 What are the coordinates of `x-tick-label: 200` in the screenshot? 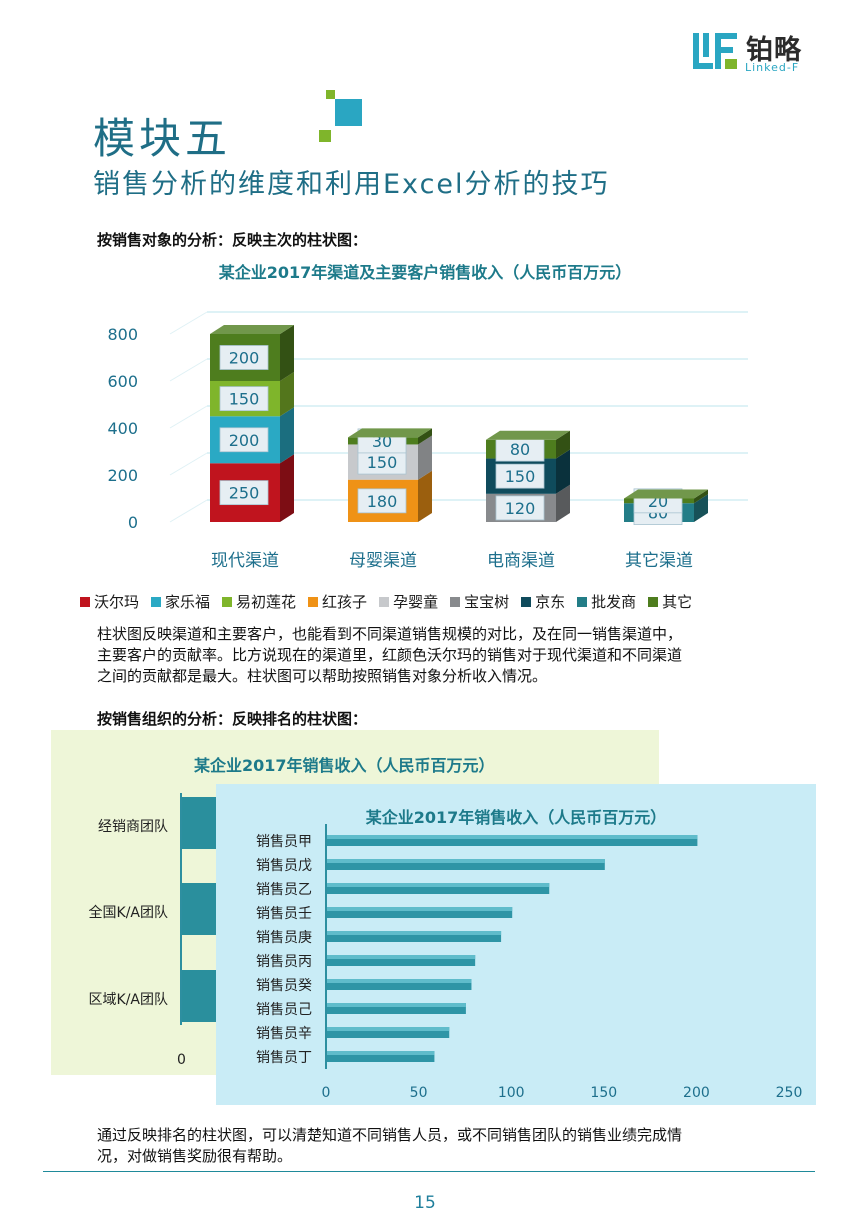 It's located at (696, 1092).